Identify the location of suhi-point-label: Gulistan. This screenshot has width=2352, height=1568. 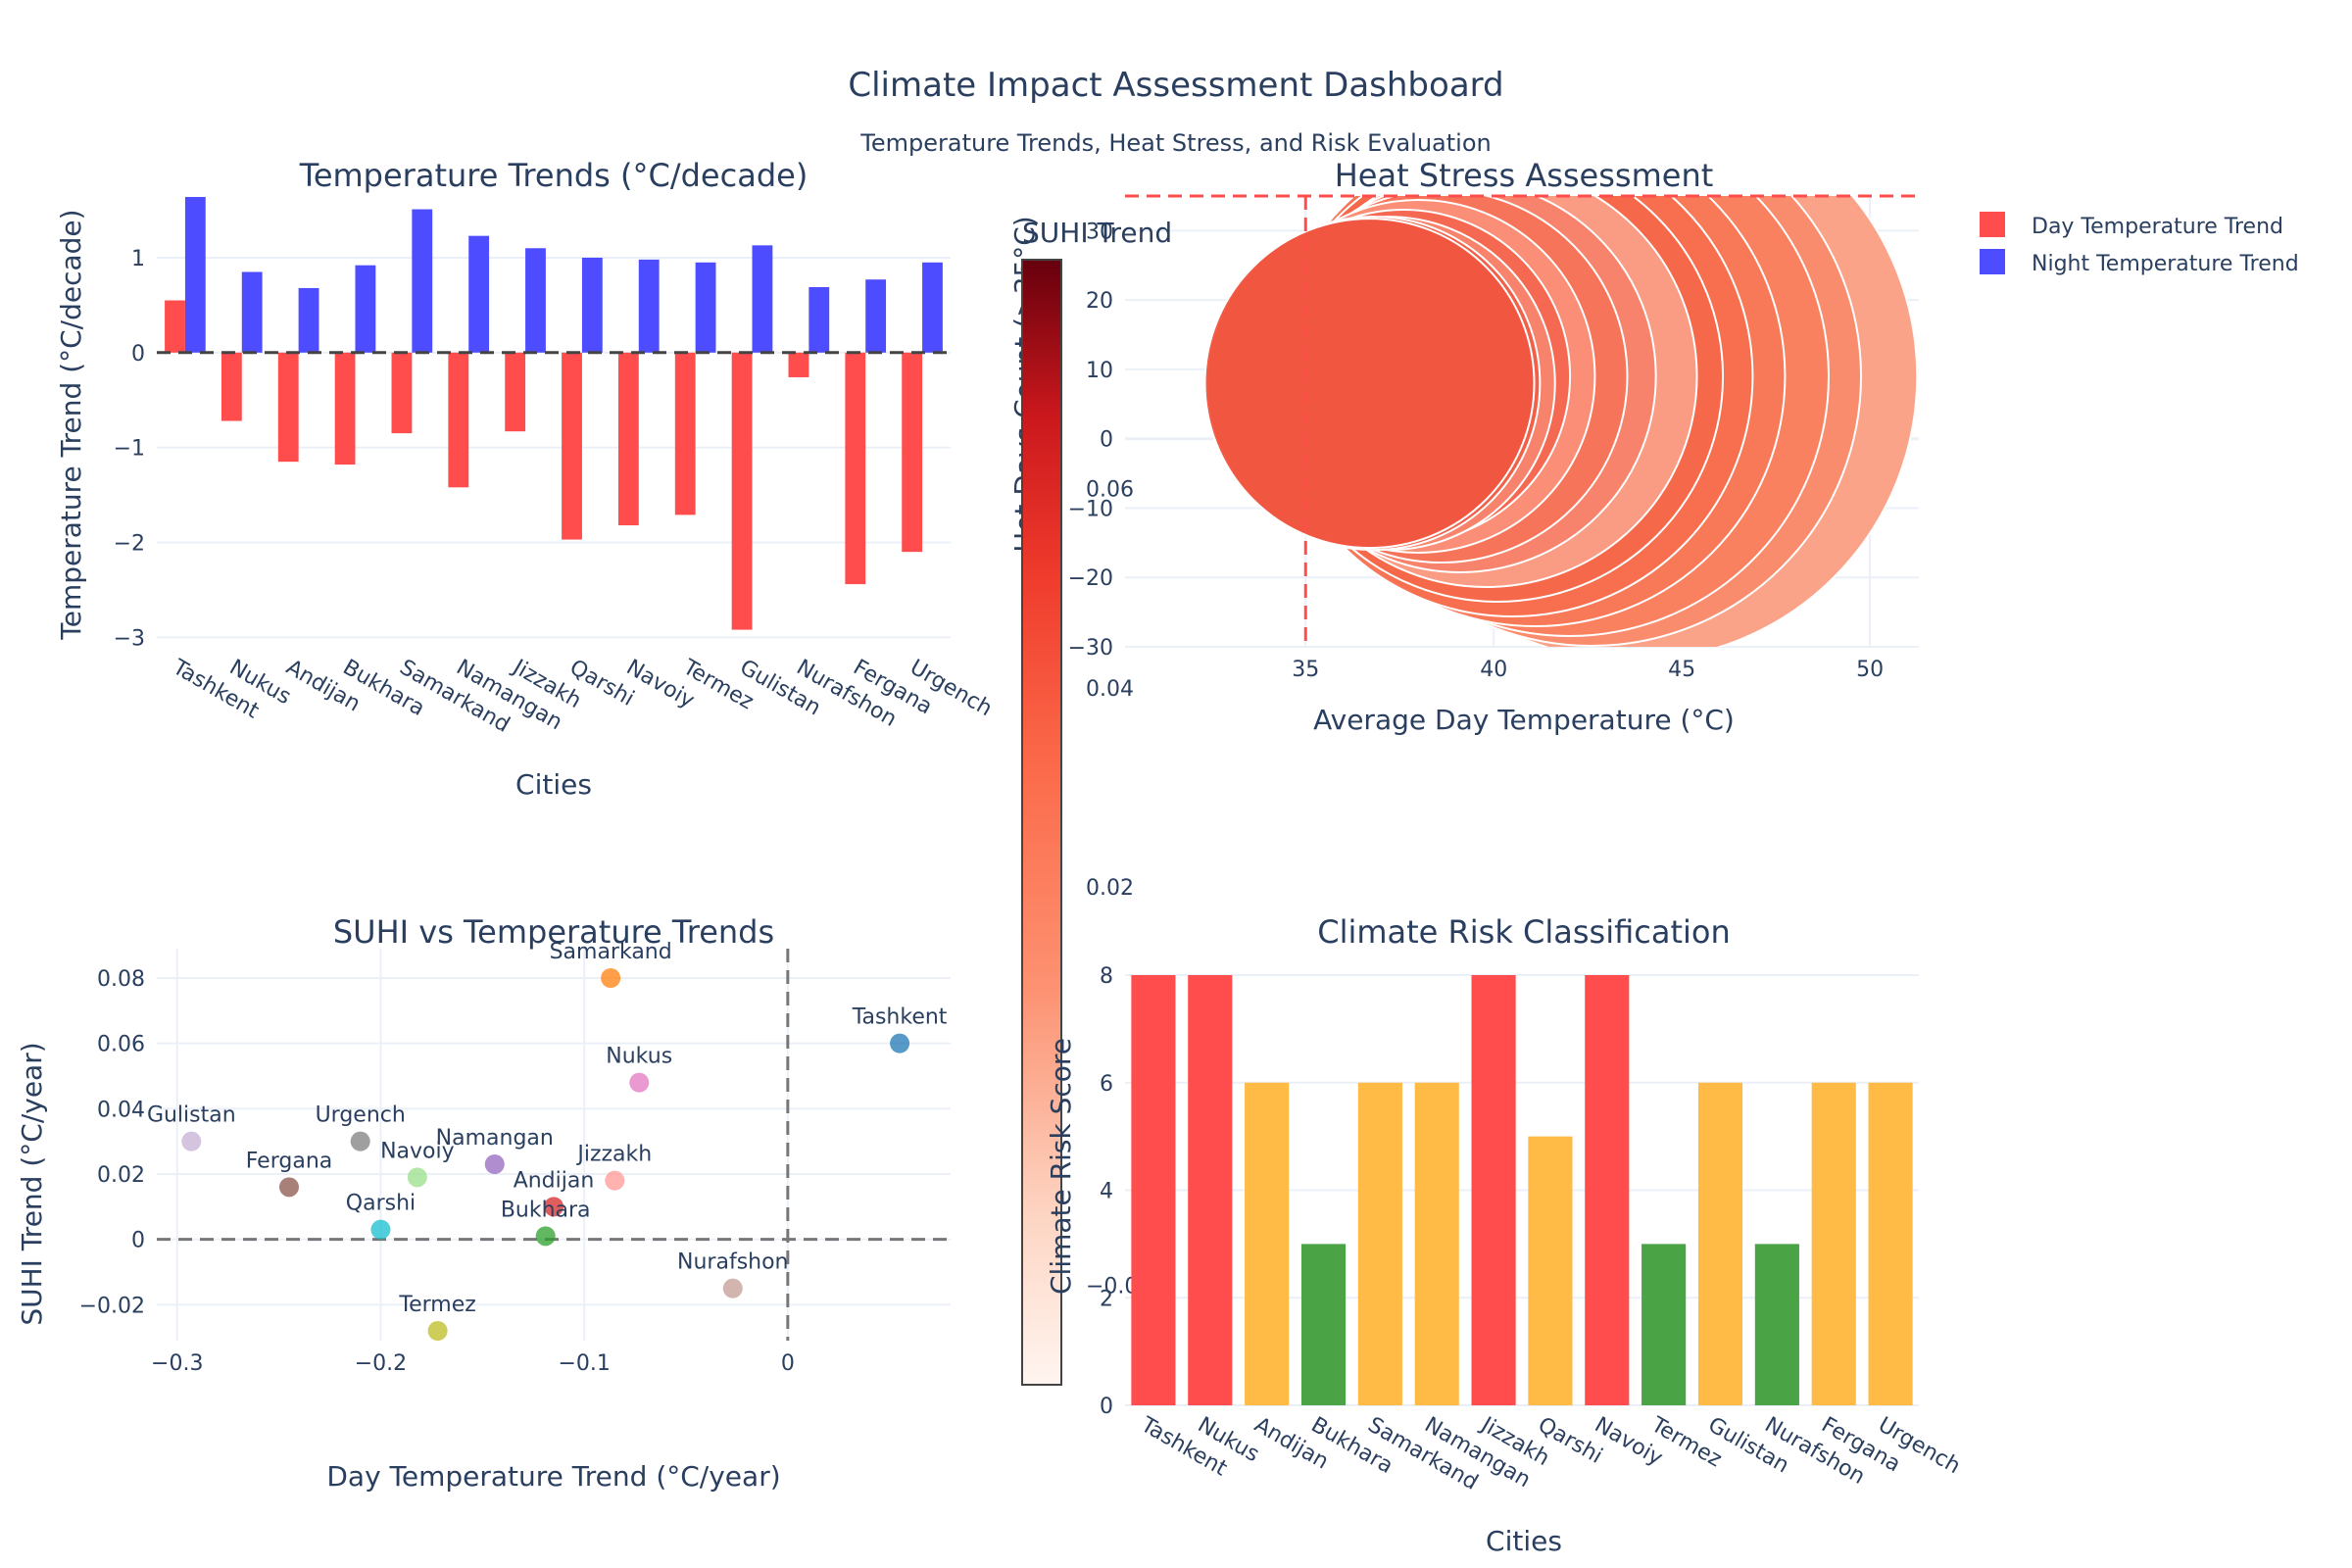
(191, 1115).